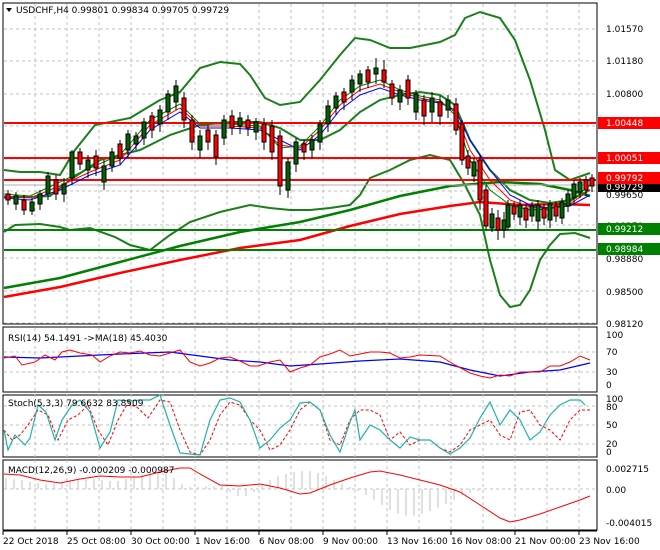  What do you see at coordinates (160, 542) in the screenshot?
I see `svg-text: 30 Oct 00:00` at bounding box center [160, 542].